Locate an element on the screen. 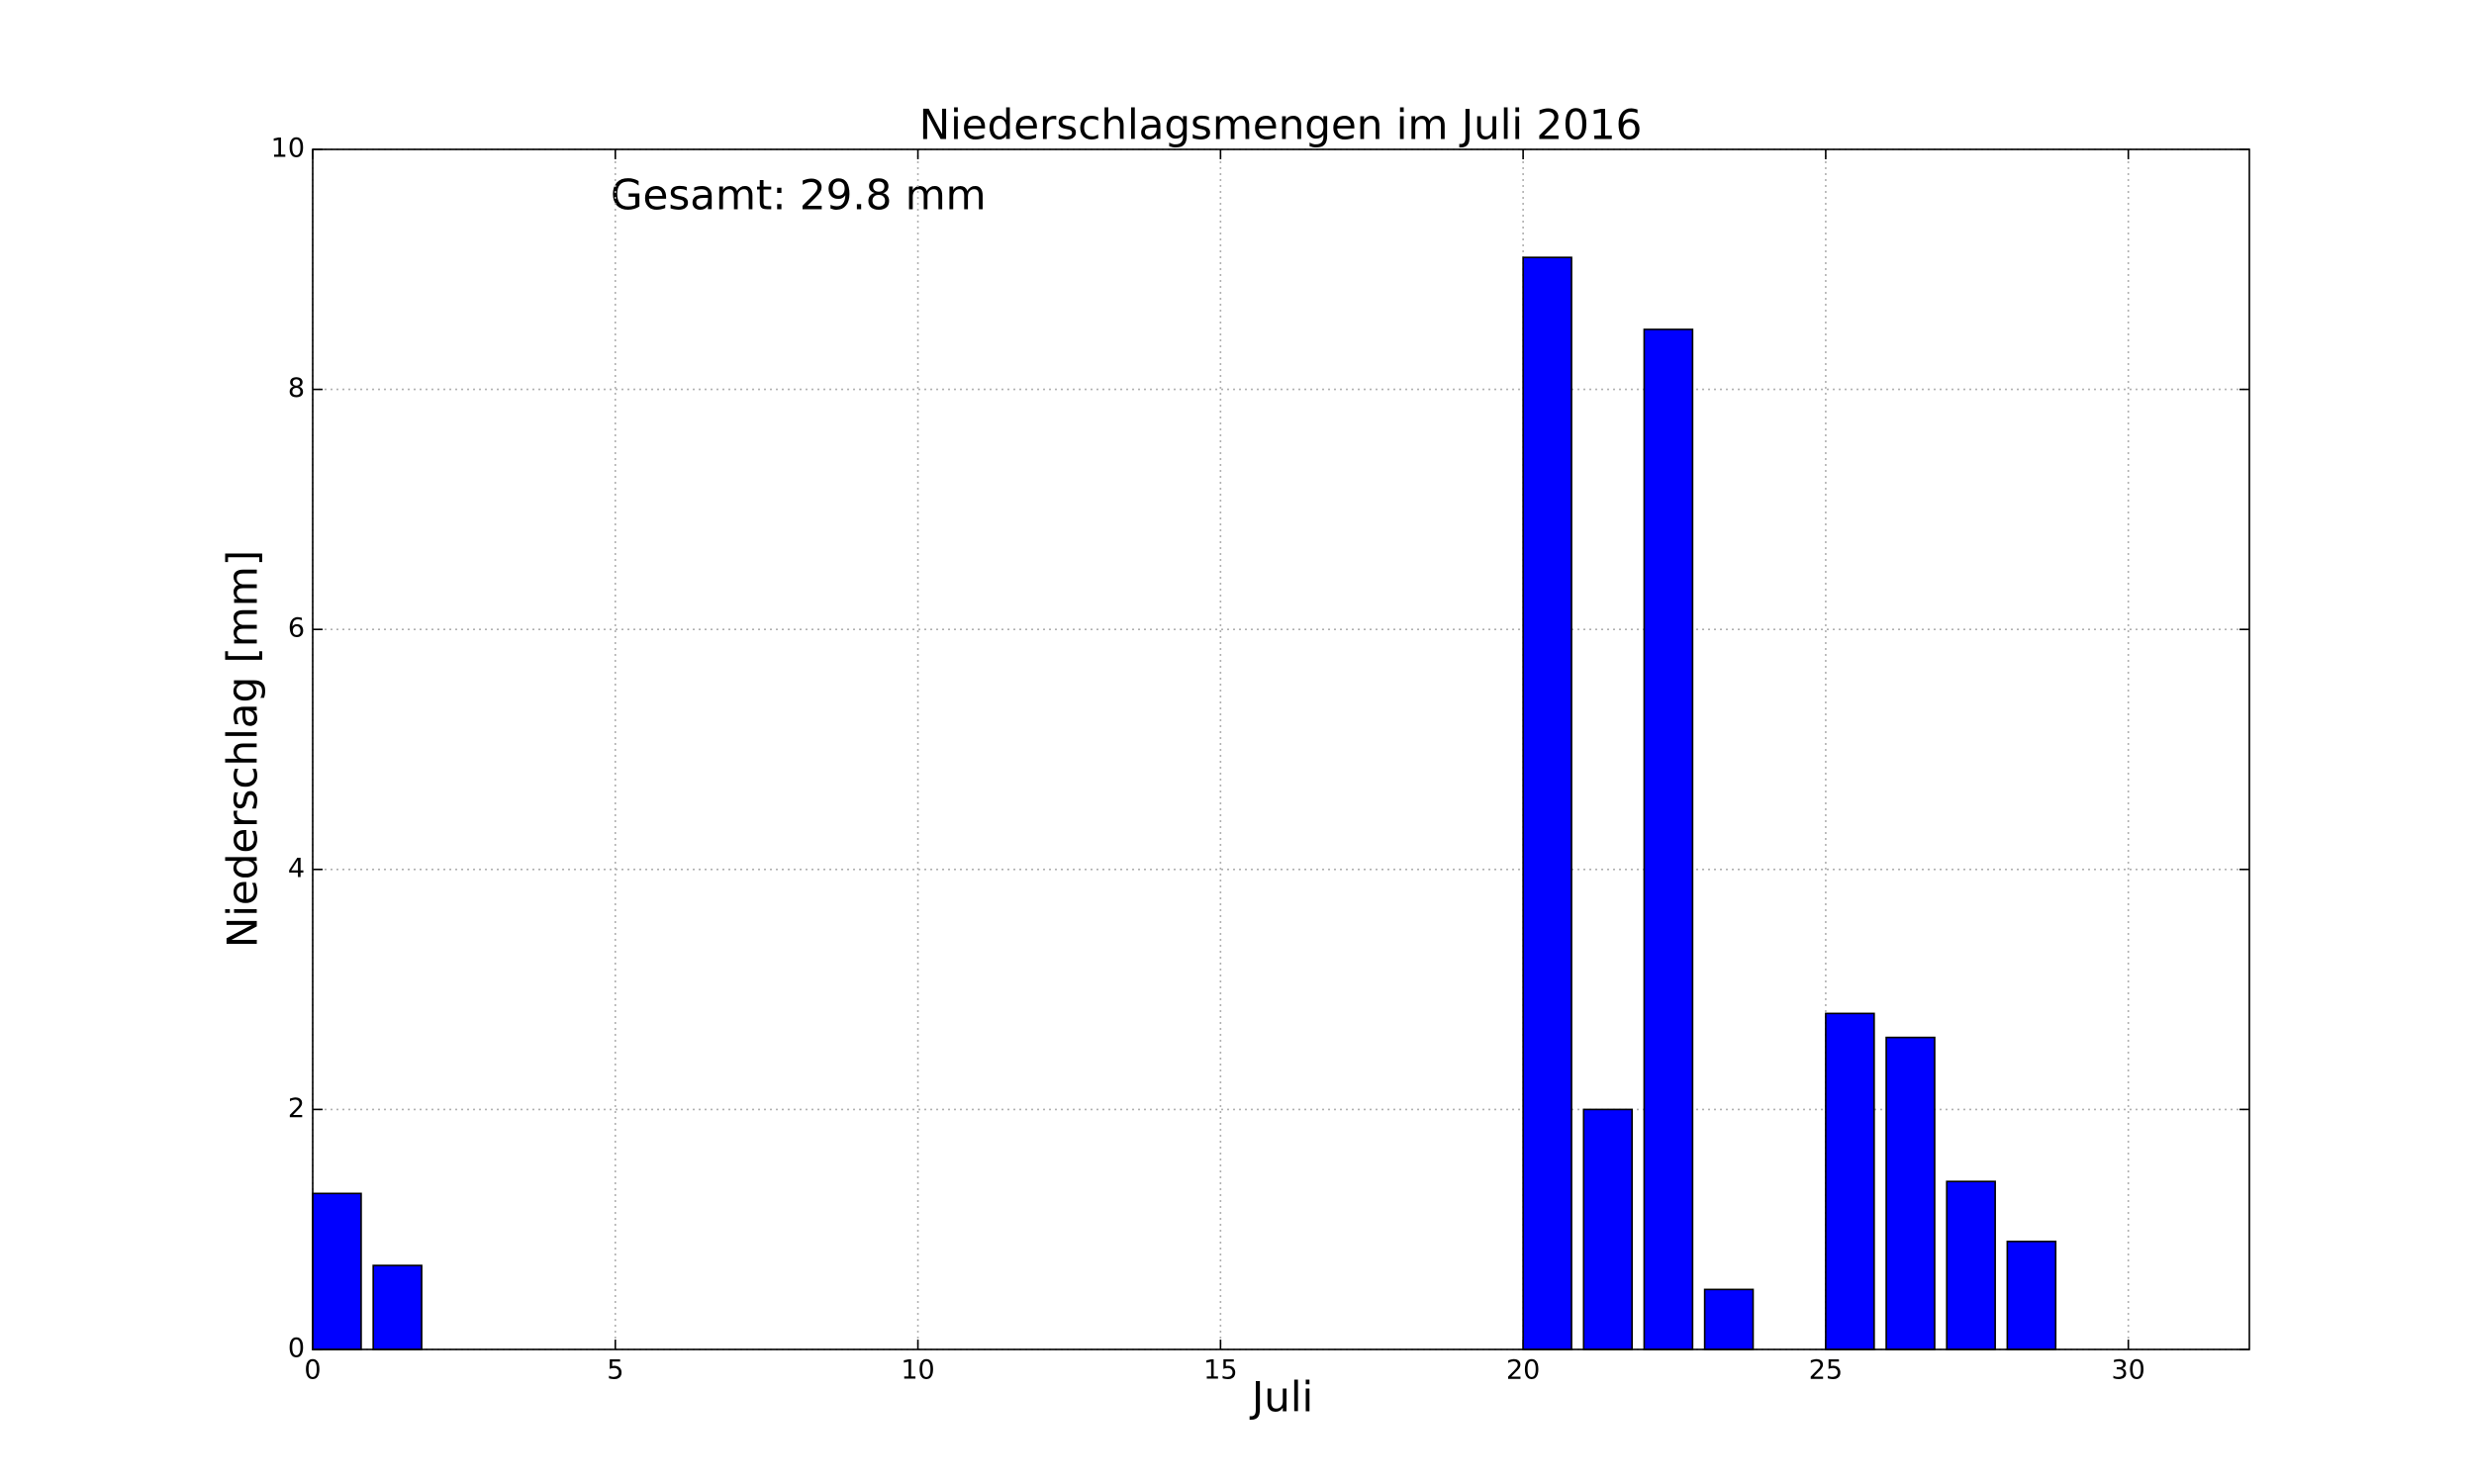  x-tick-label: 15 is located at coordinates (1220, 1370).